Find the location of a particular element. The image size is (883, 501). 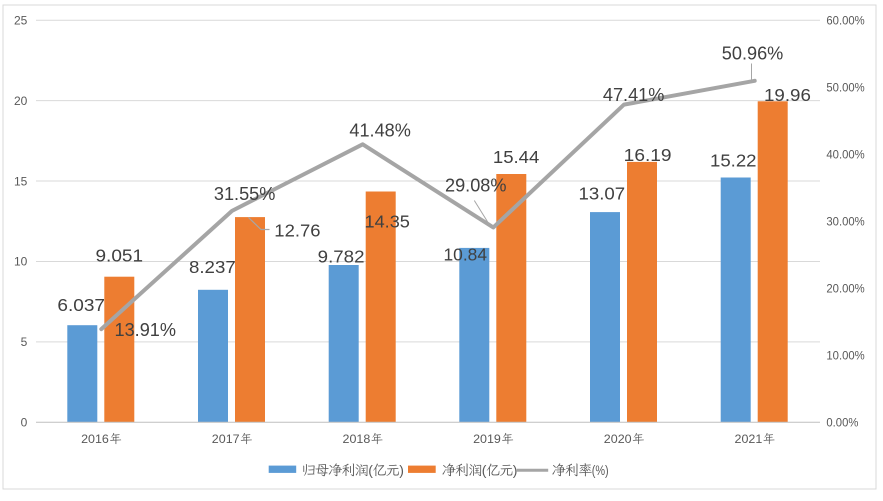

svg-text: 15.44 is located at coordinates (516, 157).